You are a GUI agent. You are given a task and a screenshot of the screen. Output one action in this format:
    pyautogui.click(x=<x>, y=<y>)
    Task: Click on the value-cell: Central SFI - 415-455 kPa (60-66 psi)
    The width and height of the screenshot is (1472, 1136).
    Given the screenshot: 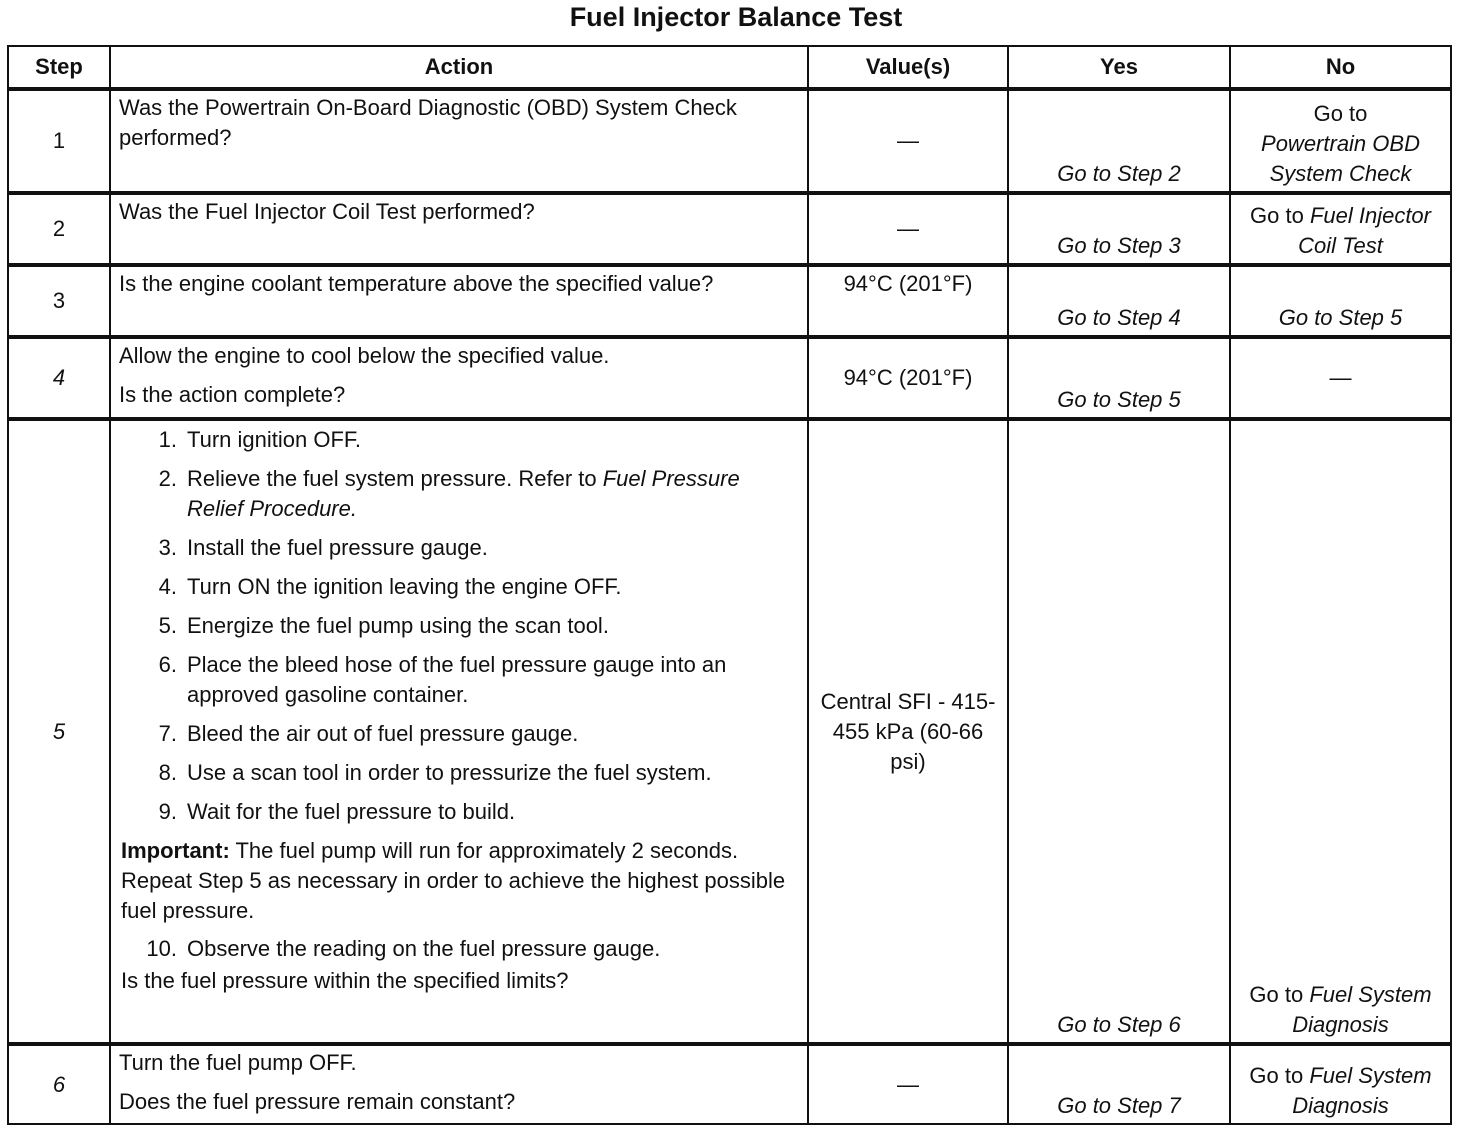 What is the action you would take?
    pyautogui.click(x=908, y=731)
    